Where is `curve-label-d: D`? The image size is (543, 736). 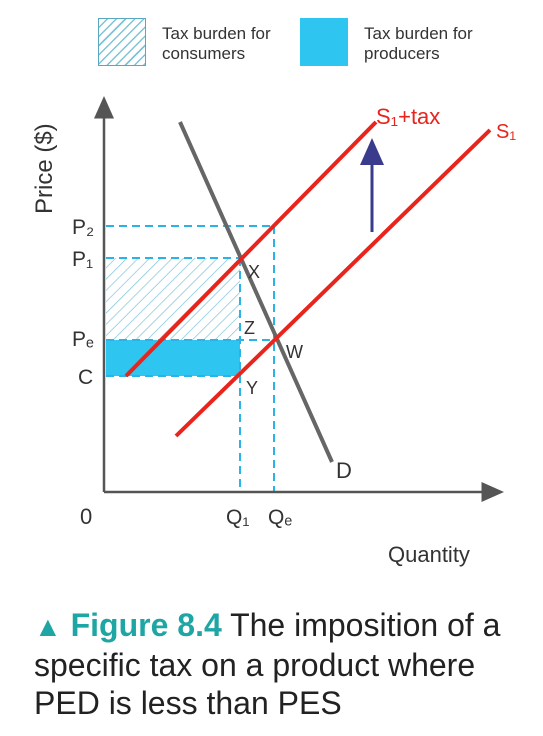 curve-label-d: D is located at coordinates (344, 470).